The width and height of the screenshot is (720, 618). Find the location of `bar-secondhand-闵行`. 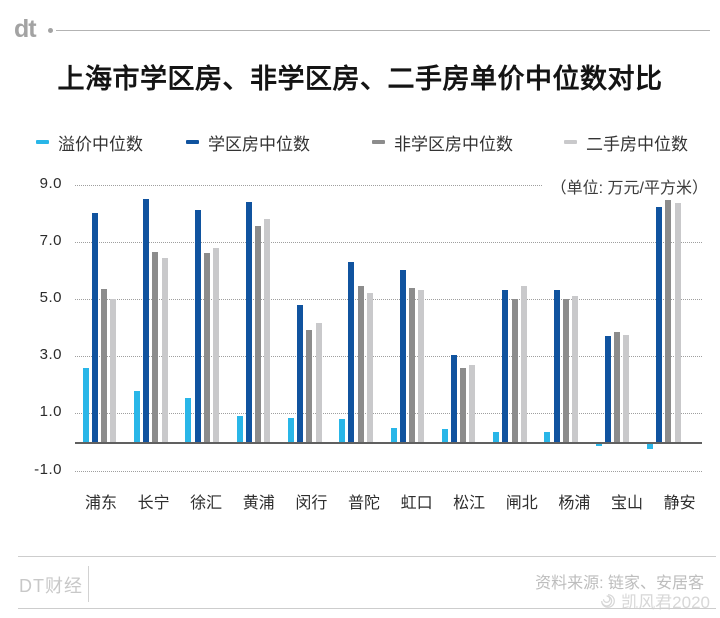

bar-secondhand-闵行 is located at coordinates (318, 382).